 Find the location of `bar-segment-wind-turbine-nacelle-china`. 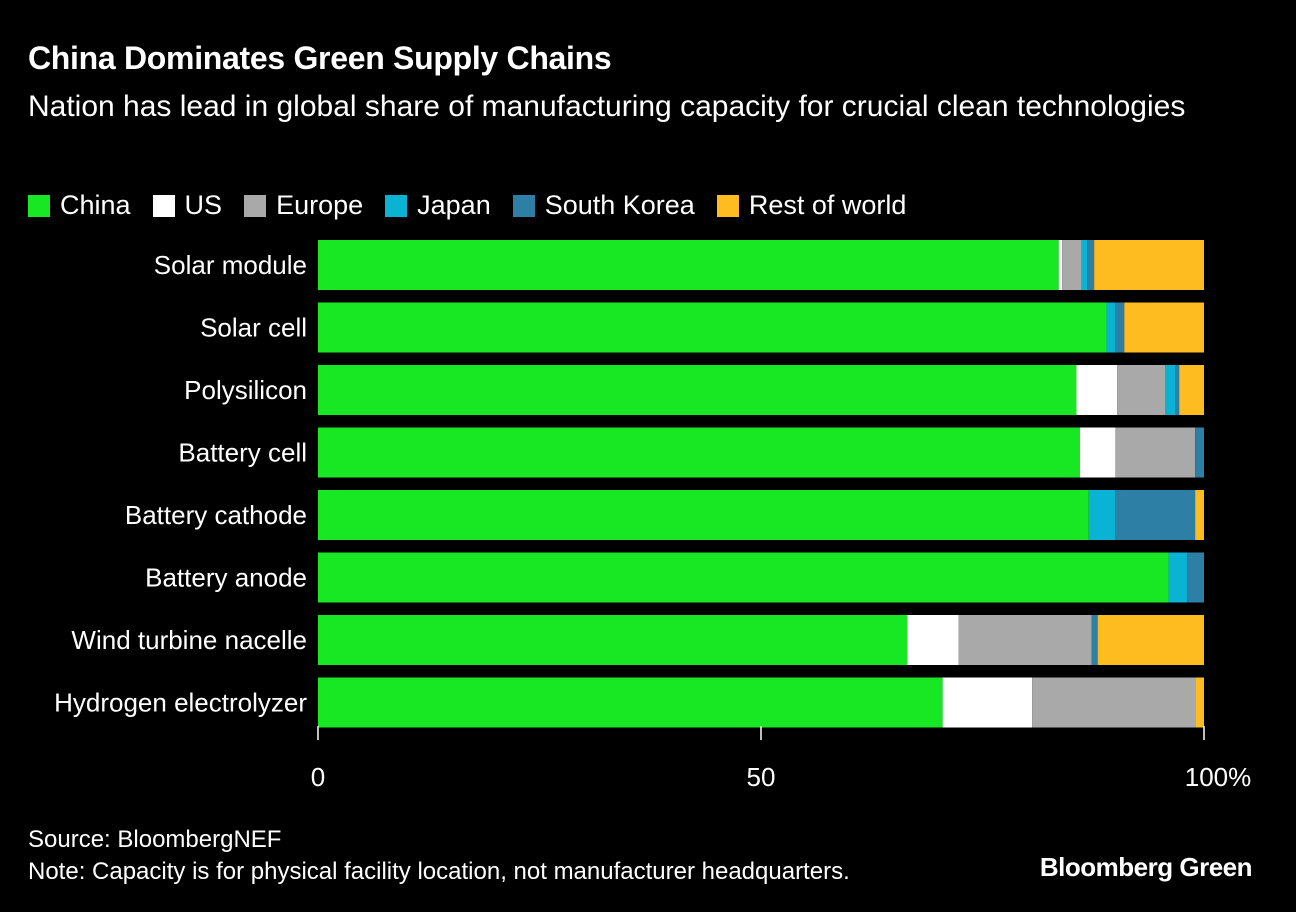

bar-segment-wind-turbine-nacelle-china is located at coordinates (613, 640).